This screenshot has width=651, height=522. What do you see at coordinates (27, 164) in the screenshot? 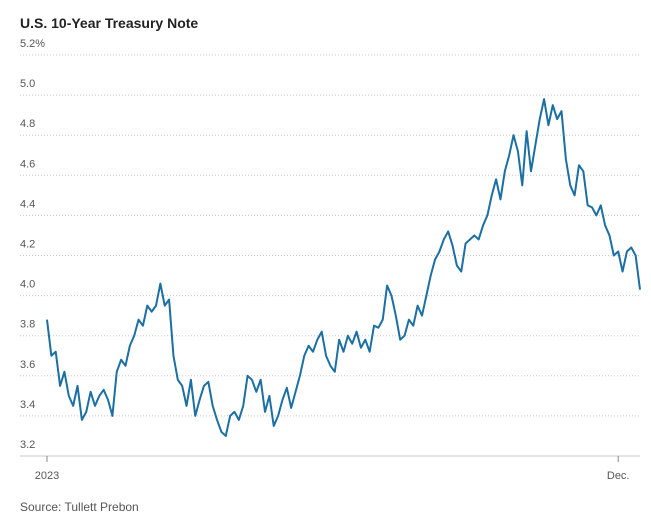
I see `y-tick-label: 4.6` at bounding box center [27, 164].